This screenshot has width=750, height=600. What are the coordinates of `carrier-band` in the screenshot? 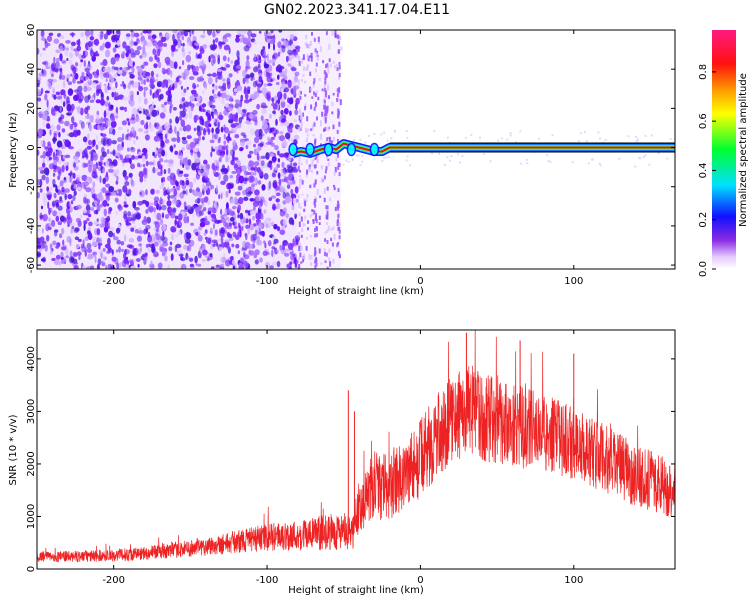 It's located at (481, 148).